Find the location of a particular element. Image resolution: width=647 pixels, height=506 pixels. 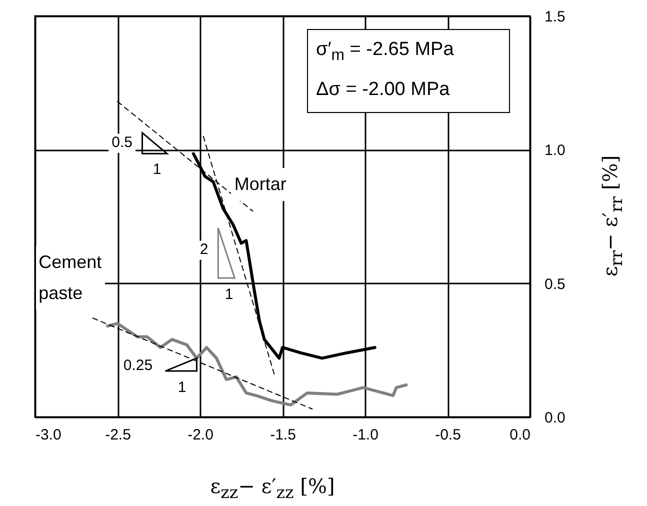

line-series is located at coordinates (257, 364).